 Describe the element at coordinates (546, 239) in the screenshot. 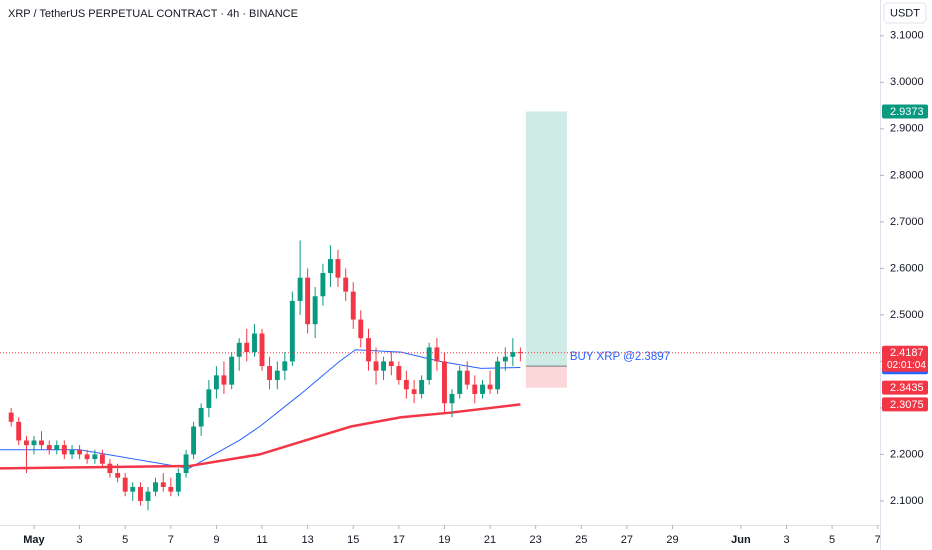

I see `target-zone` at that location.